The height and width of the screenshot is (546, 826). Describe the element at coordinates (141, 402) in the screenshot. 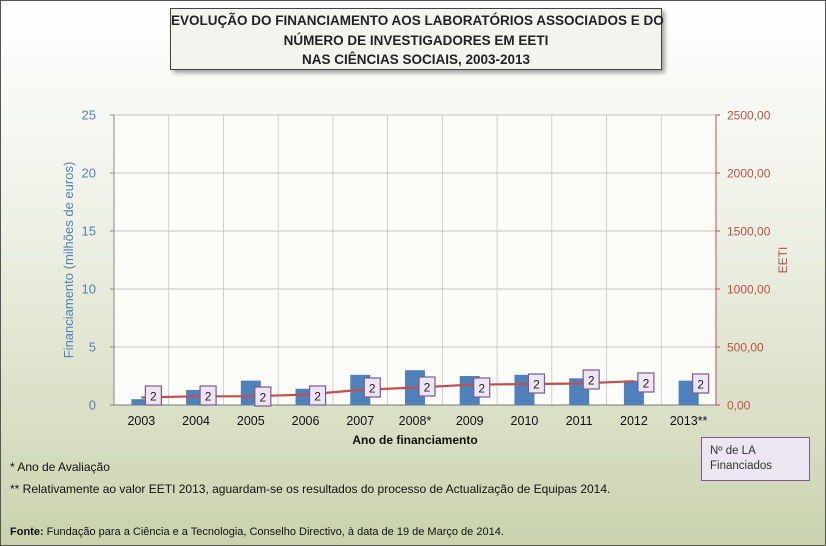

I see `bar` at that location.